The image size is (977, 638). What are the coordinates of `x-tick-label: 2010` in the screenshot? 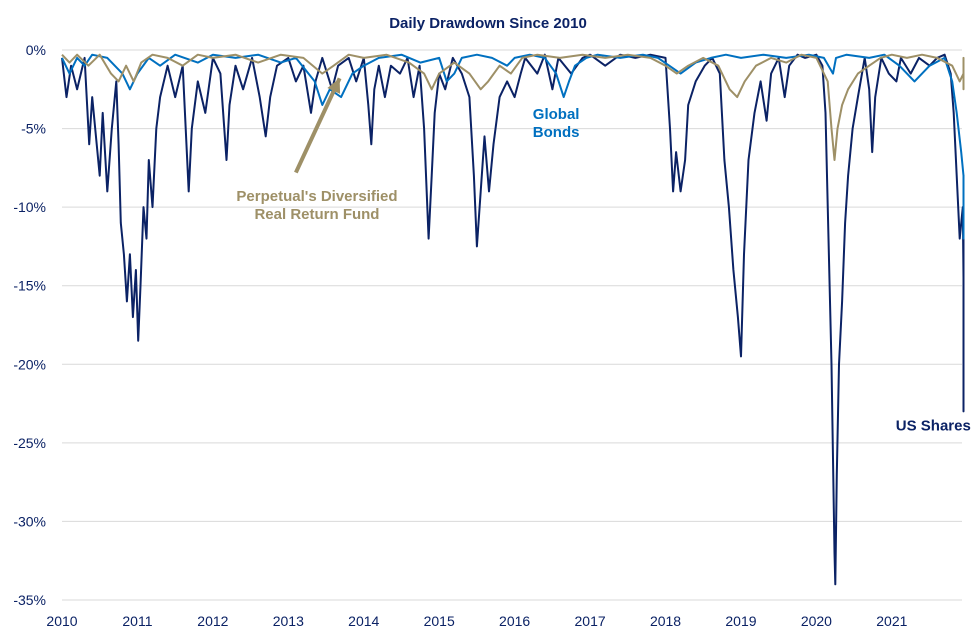 It's located at (61, 621).